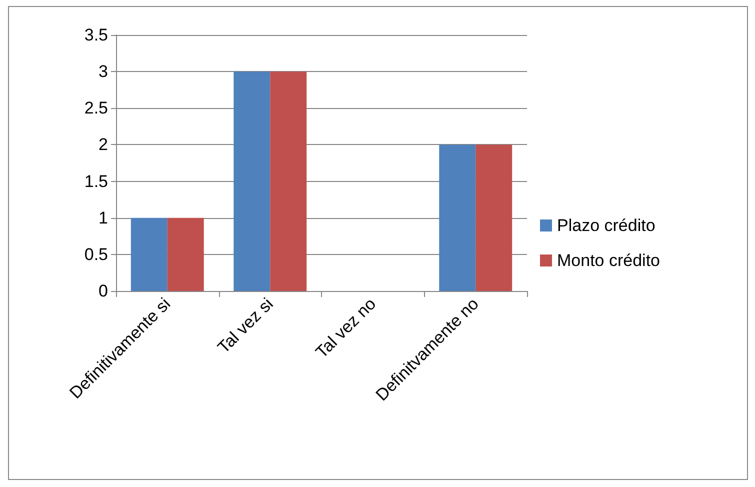 This screenshot has height=487, width=755. Describe the element at coordinates (245, 326) in the screenshot. I see `x-tick-label: Tal vez si` at that location.